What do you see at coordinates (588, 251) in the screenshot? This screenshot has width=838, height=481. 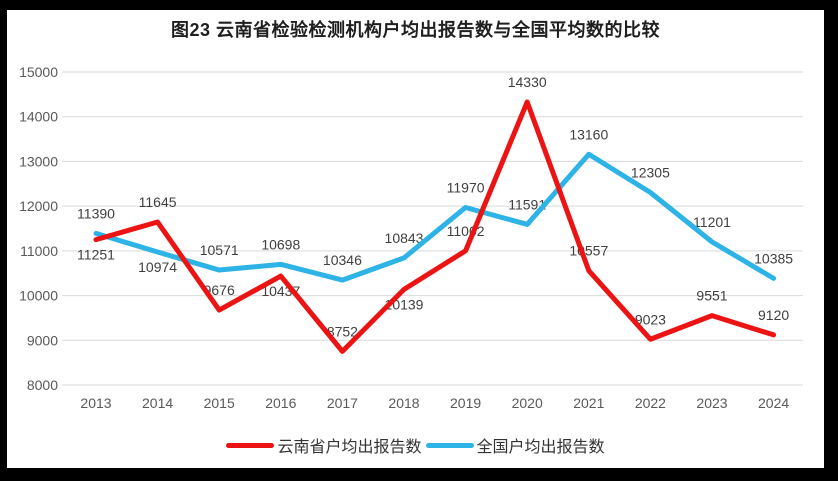 I see `data-label: 10557` at bounding box center [588, 251].